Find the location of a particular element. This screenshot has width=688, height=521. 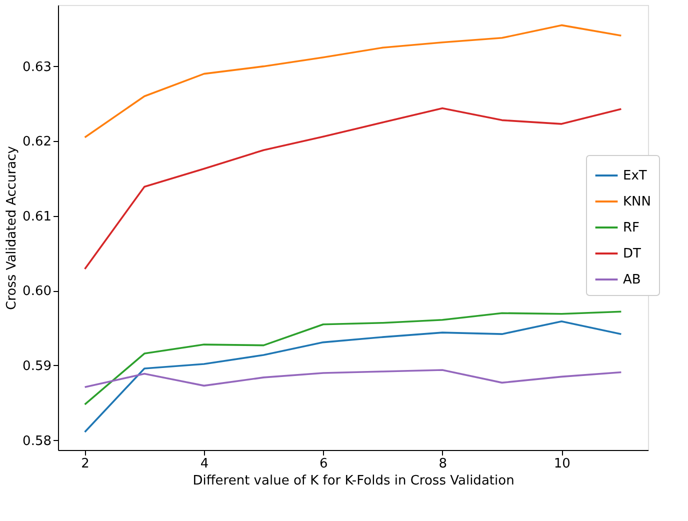

y-tick-label: 0.60 is located at coordinates (37, 292).